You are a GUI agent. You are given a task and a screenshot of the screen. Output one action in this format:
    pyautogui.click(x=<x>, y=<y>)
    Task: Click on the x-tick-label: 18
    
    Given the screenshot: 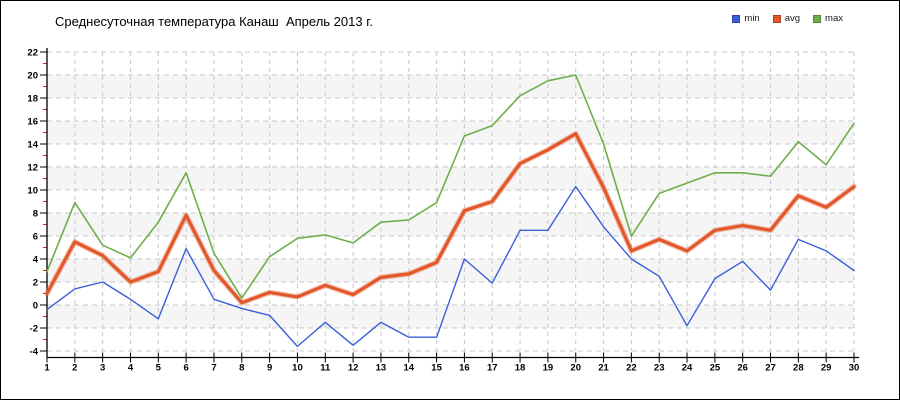 What is the action you would take?
    pyautogui.click(x=520, y=368)
    